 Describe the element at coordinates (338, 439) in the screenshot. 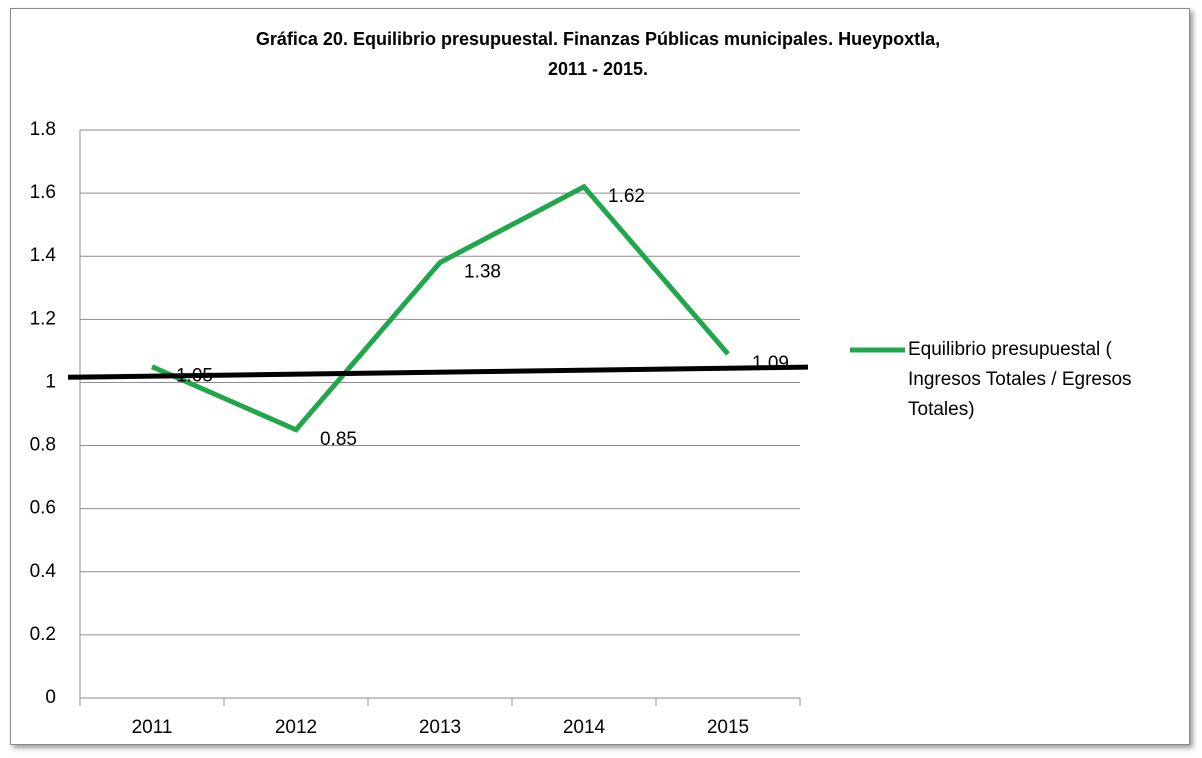

I see `data-label: 0.85` at that location.